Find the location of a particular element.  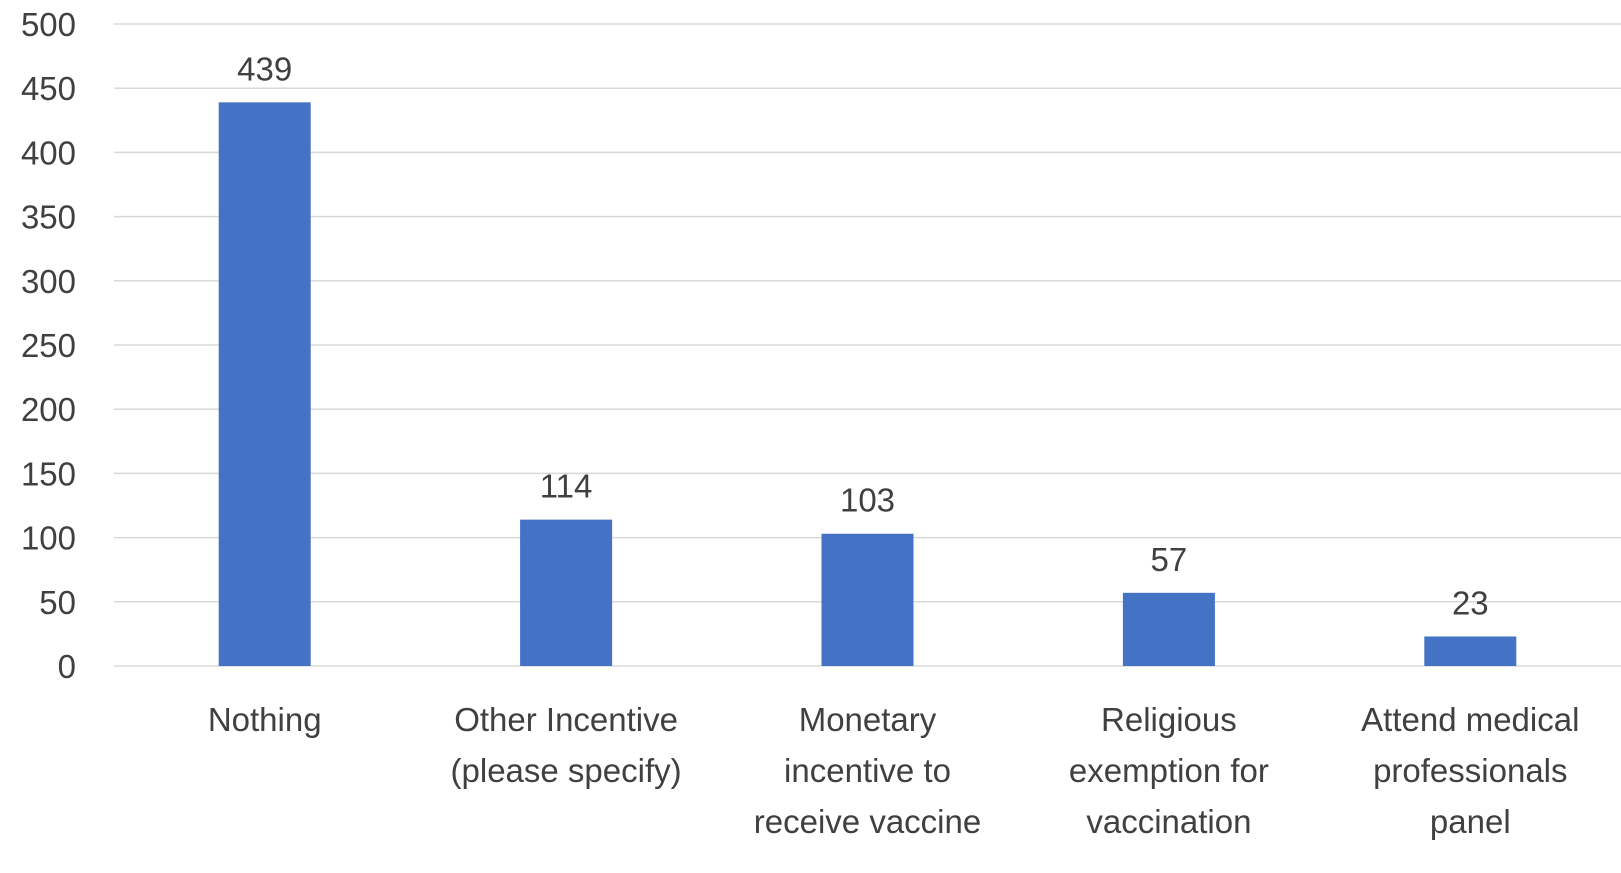

x-category-label: incentive to is located at coordinates (867, 770).